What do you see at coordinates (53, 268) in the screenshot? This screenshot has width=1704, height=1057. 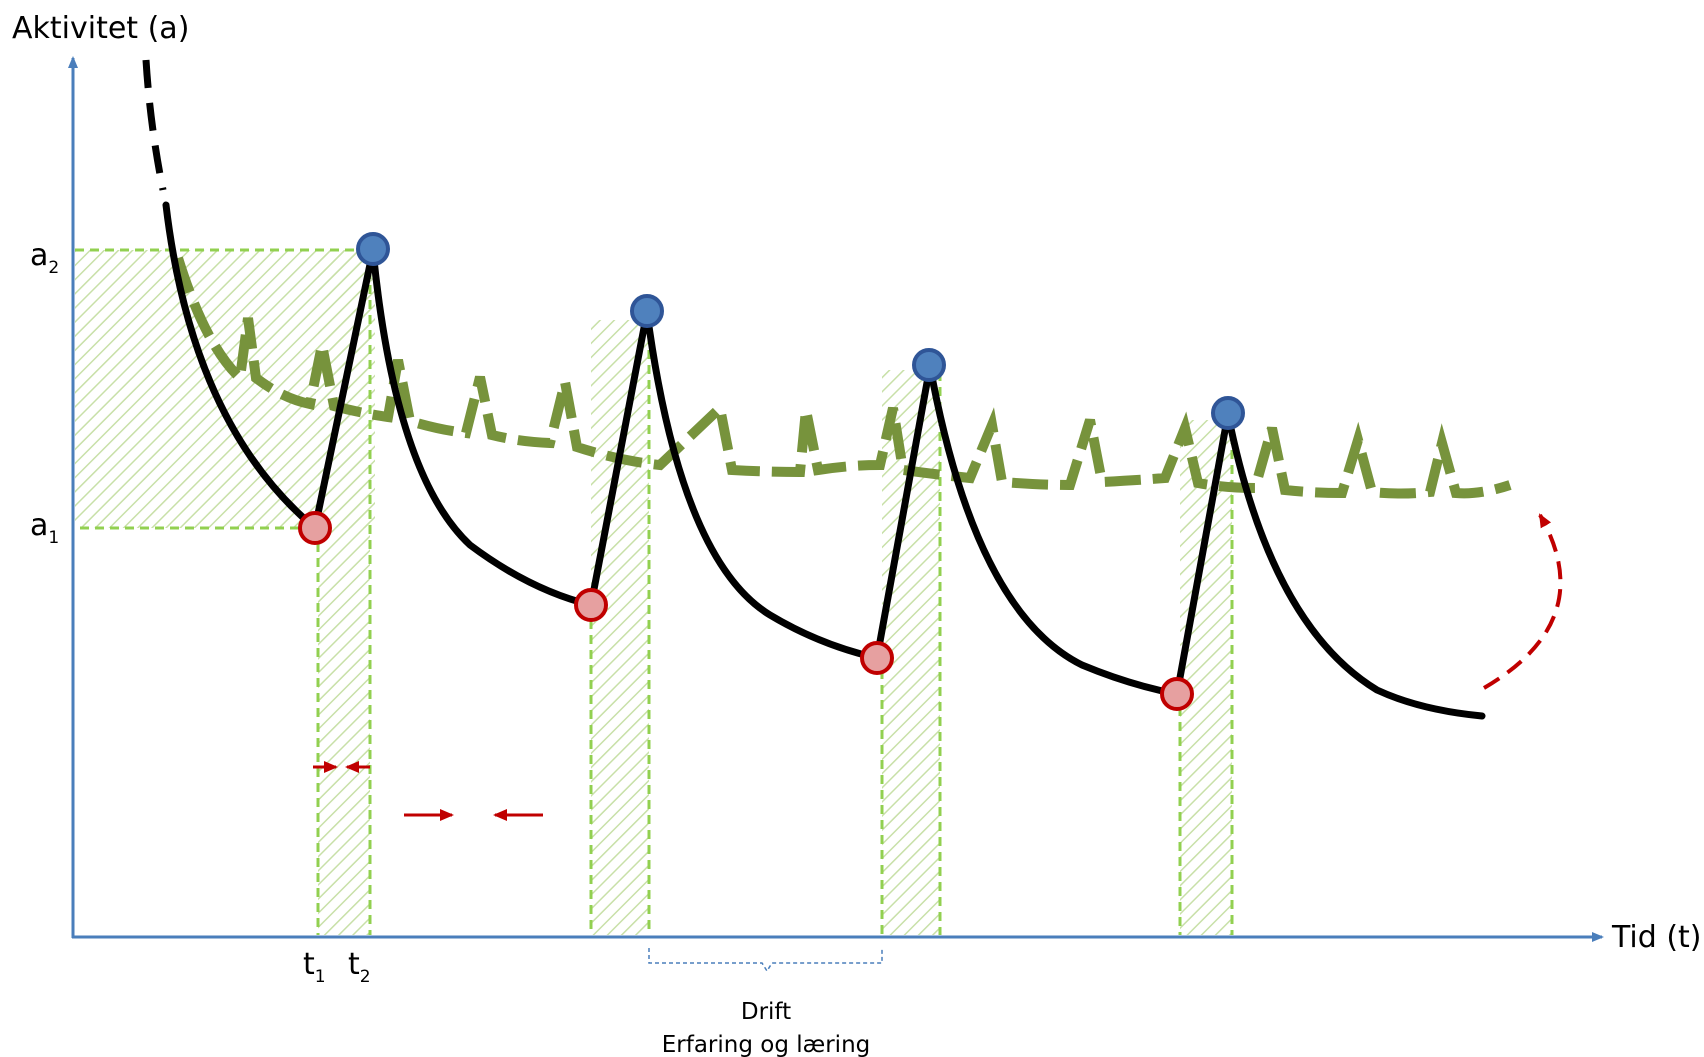 I see `a2-subscript: 2` at bounding box center [53, 268].